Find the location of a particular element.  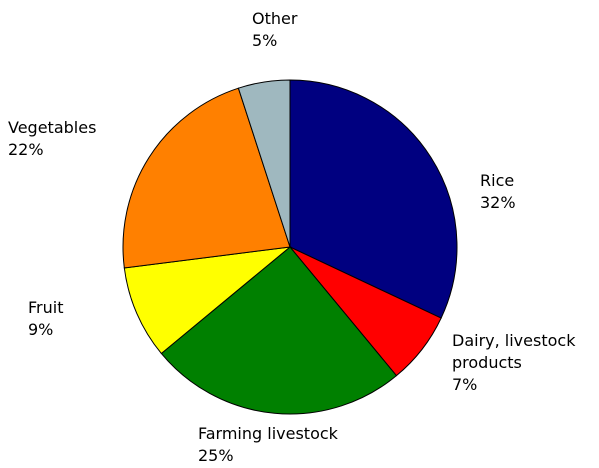

category-label: Vegetables is located at coordinates (52, 127).